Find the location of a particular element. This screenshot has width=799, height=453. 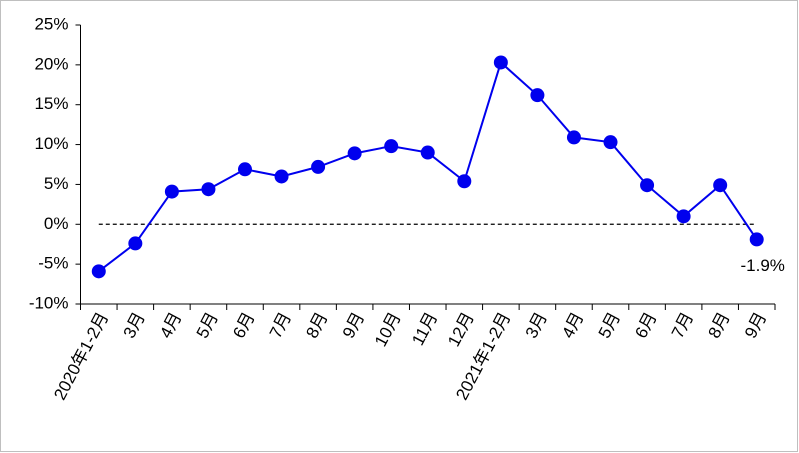

y-tick-label: 15% is located at coordinates (51, 103).